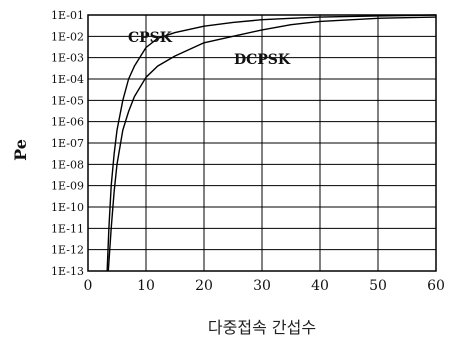 The image size is (456, 344). I want to click on x-tick-label: 60, so click(436, 286).